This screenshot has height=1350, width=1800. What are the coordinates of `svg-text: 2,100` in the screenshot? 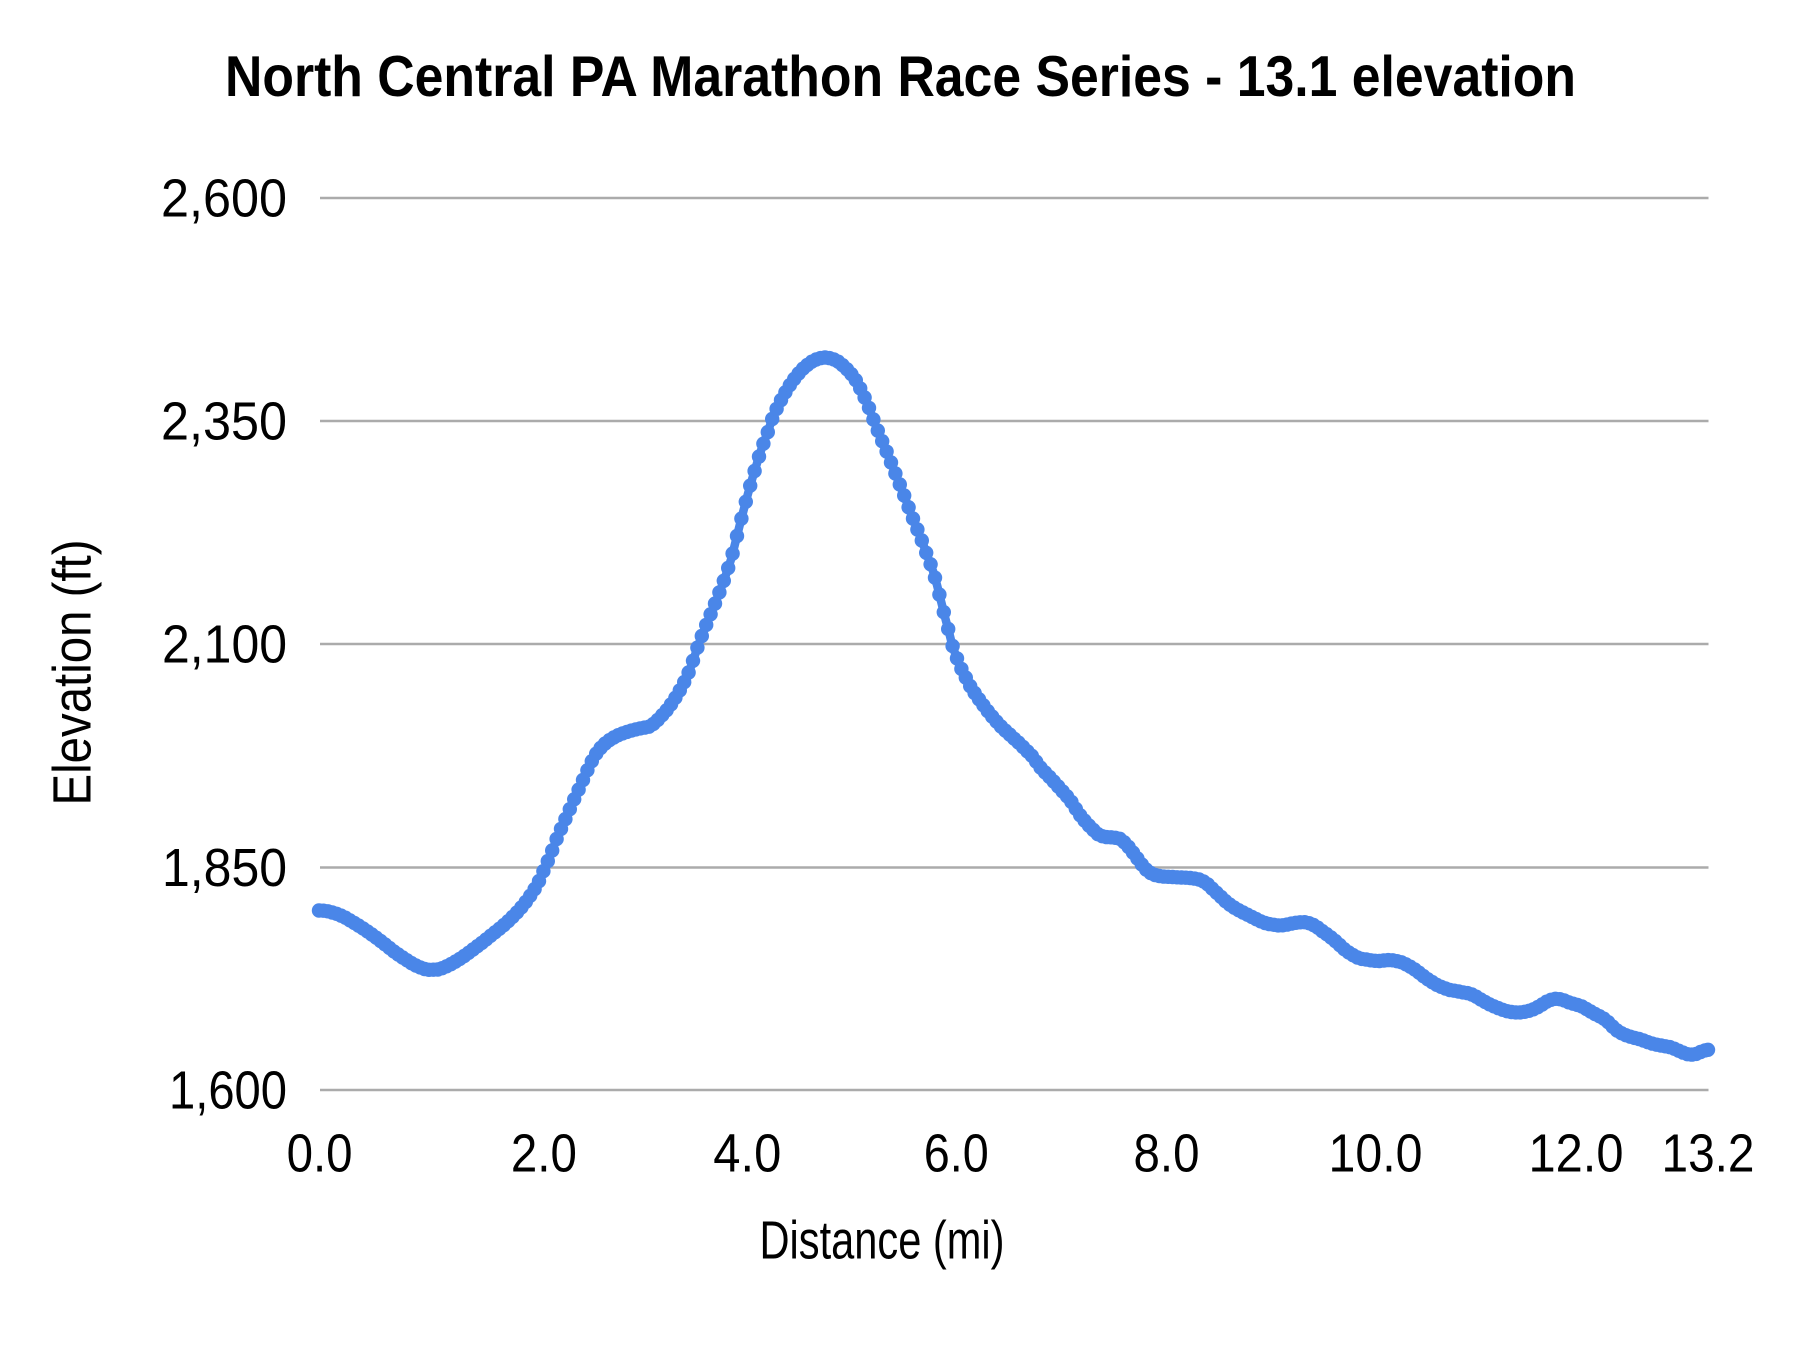 It's located at (224, 645).